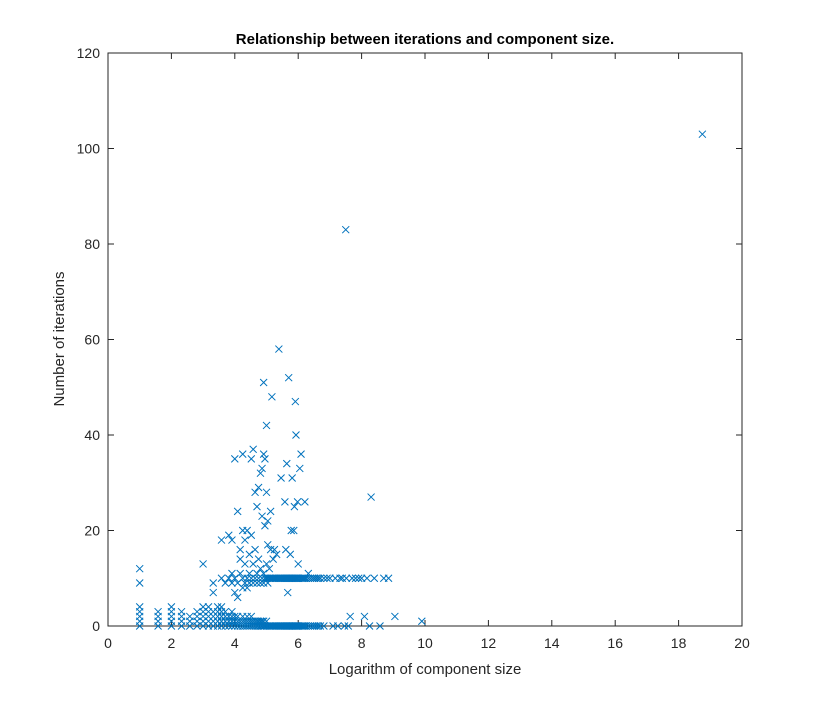 This screenshot has width=821, height=703. What do you see at coordinates (235, 643) in the screenshot?
I see `x-tick-label: 4` at bounding box center [235, 643].